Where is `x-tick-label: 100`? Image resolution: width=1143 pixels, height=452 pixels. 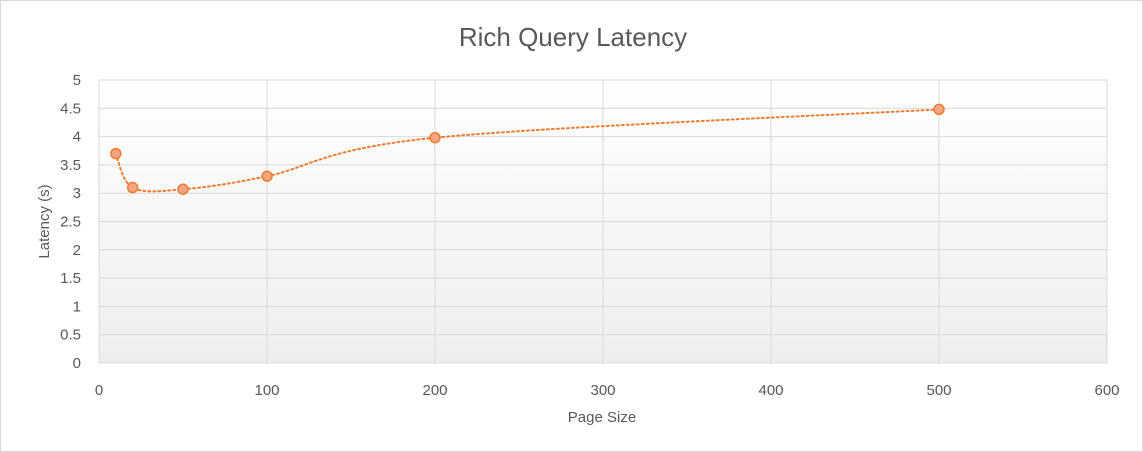 x-tick-label: 100 is located at coordinates (266, 390).